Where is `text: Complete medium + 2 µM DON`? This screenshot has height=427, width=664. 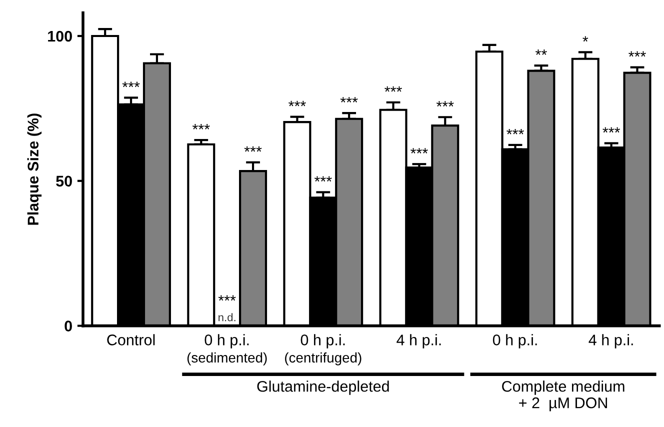
text: Complete medium + 2 µM DON is located at coordinates (563, 396).